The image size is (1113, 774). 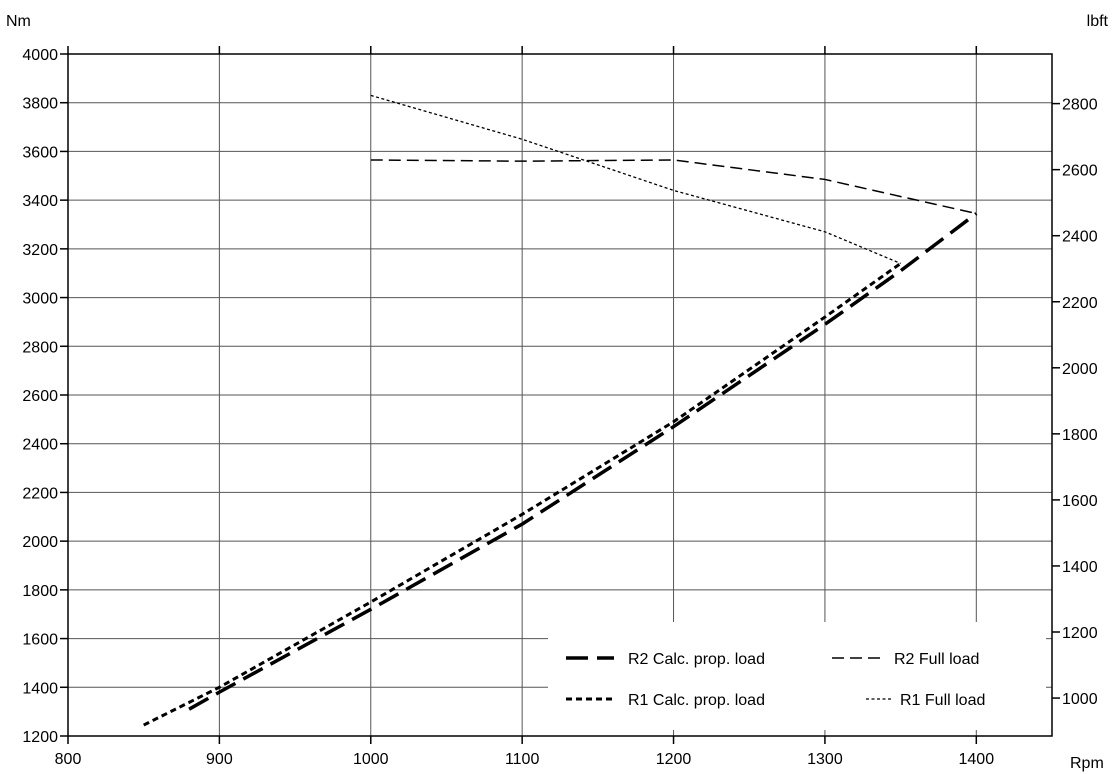 What do you see at coordinates (1098, 21) in the screenshot?
I see `y2-axis-unit: lbft` at bounding box center [1098, 21].